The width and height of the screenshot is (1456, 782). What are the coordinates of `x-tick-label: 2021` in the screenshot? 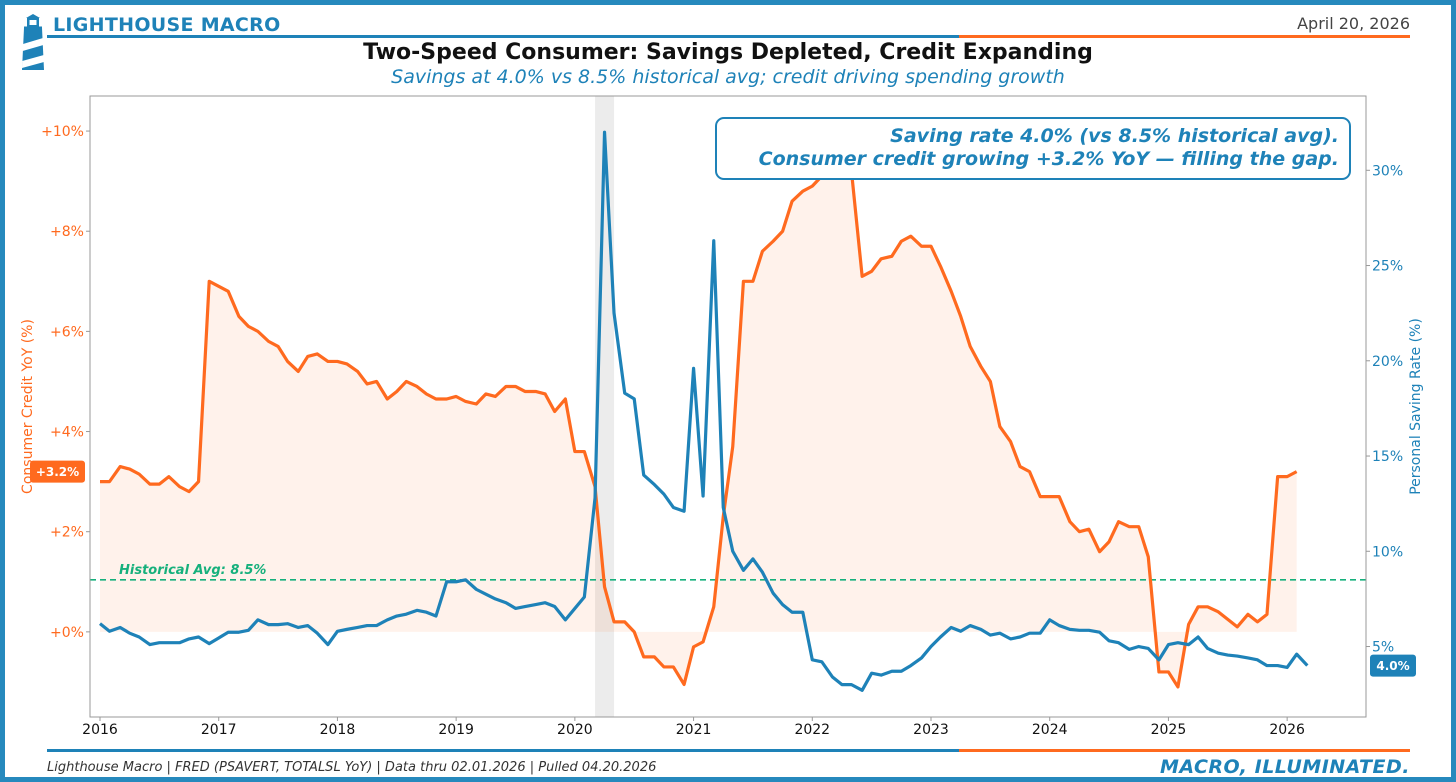 It's located at (694, 730).